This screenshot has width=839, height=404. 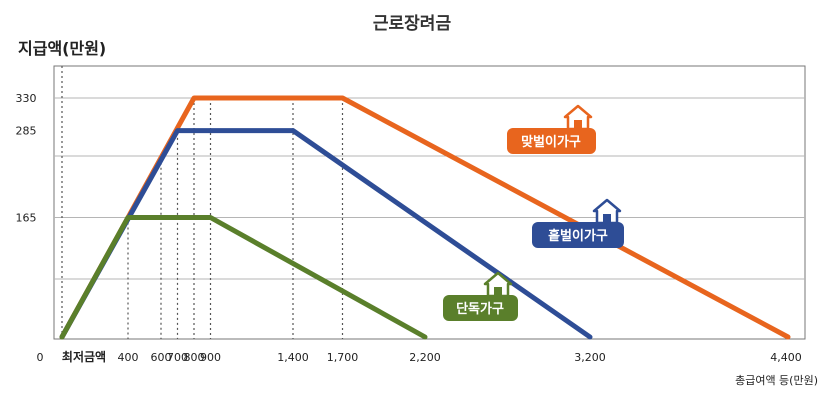 I want to click on badge-dual-income: 맞벌이가구, so click(x=551, y=129).